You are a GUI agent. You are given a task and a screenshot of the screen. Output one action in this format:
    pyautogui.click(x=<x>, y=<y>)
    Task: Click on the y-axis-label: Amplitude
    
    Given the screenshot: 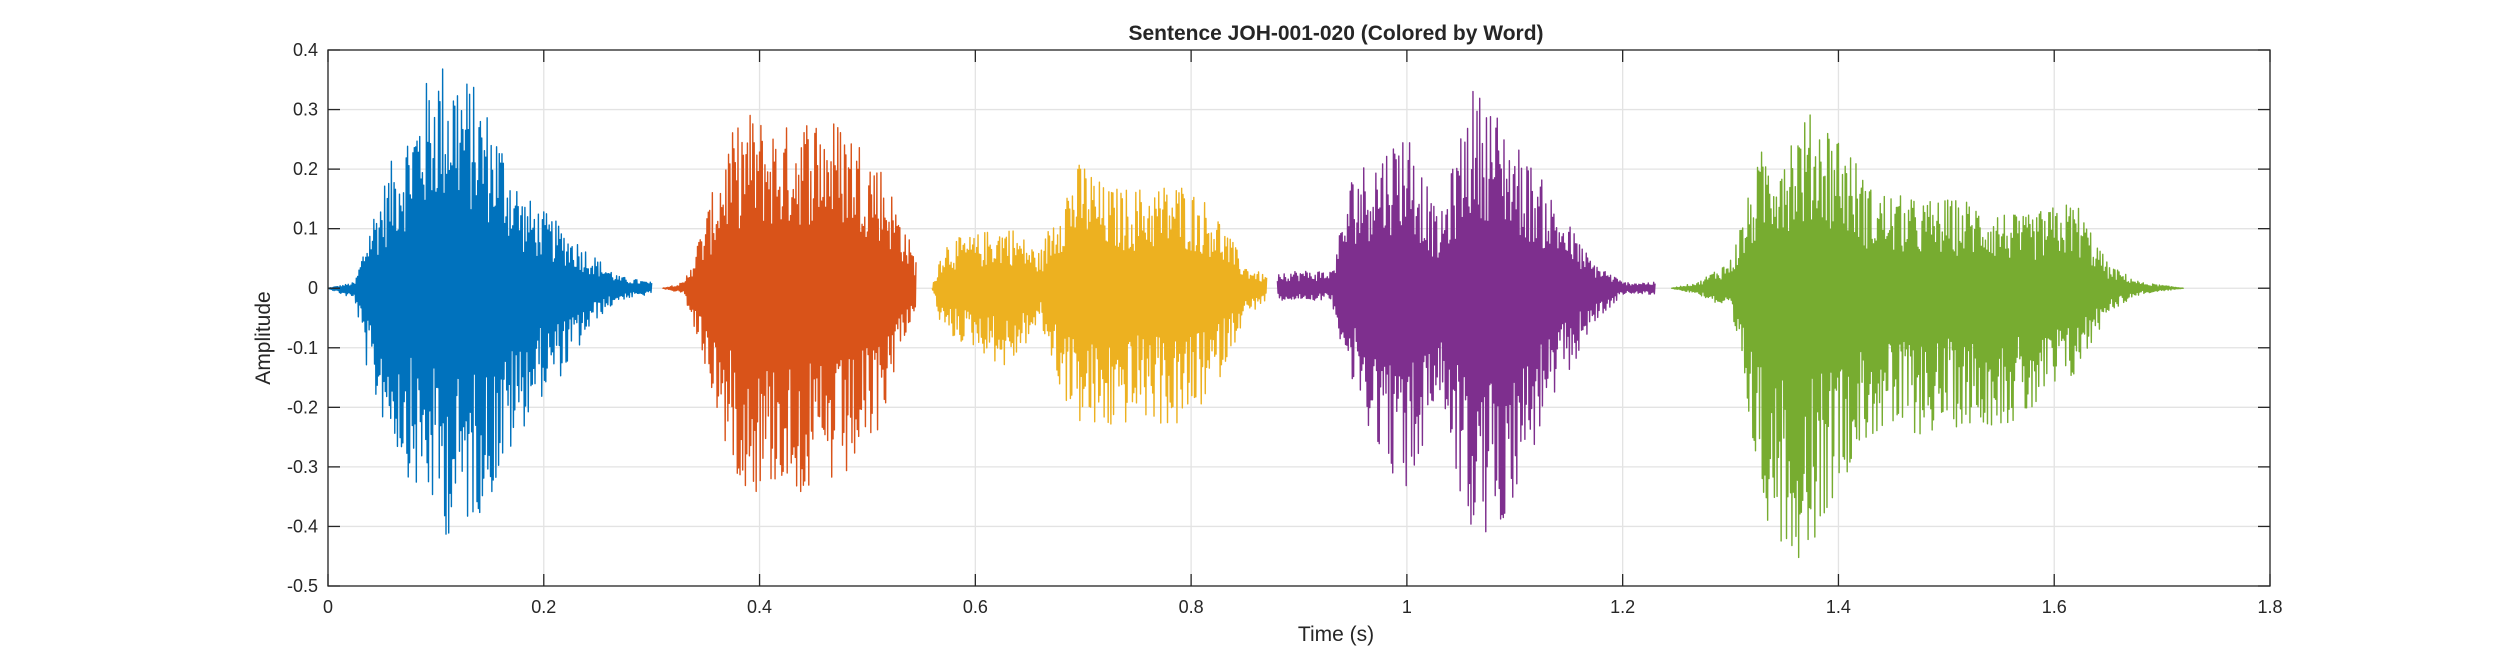 What is the action you would take?
    pyautogui.click(x=263, y=337)
    